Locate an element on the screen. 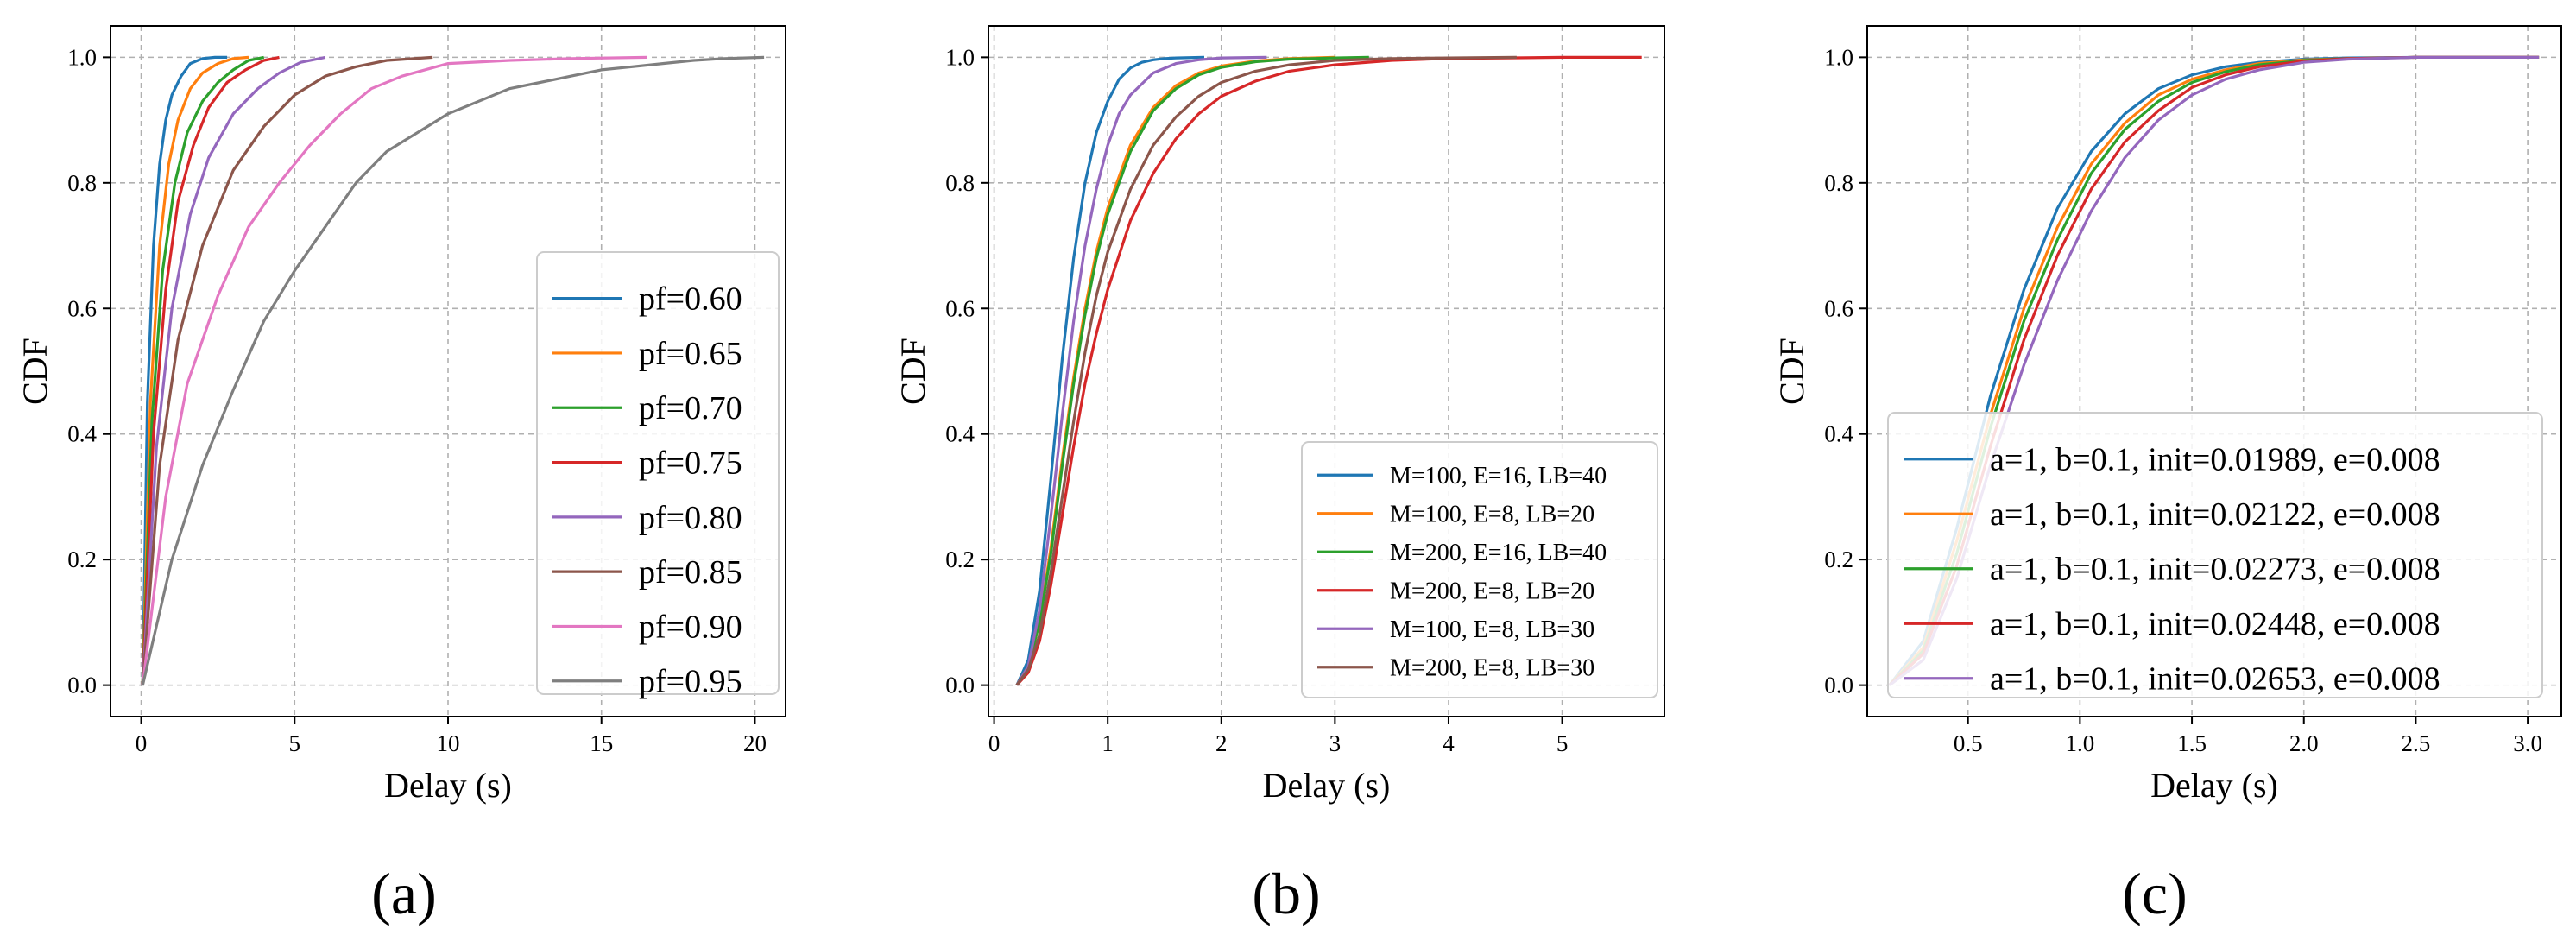 This screenshot has width=2576, height=935. legend-entry-label: pf=0.70 is located at coordinates (690, 408).